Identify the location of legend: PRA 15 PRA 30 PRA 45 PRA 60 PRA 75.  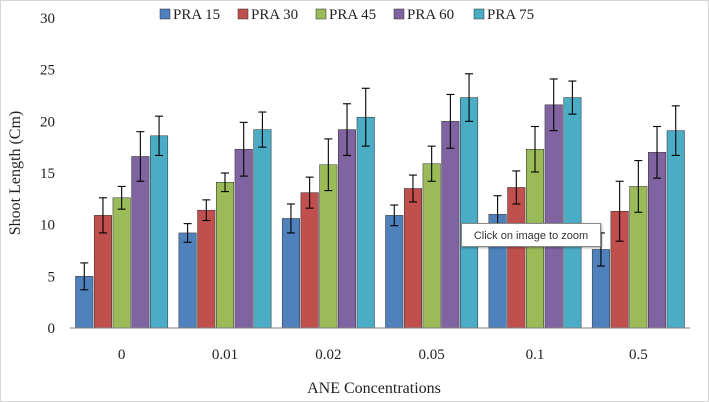
(346, 15).